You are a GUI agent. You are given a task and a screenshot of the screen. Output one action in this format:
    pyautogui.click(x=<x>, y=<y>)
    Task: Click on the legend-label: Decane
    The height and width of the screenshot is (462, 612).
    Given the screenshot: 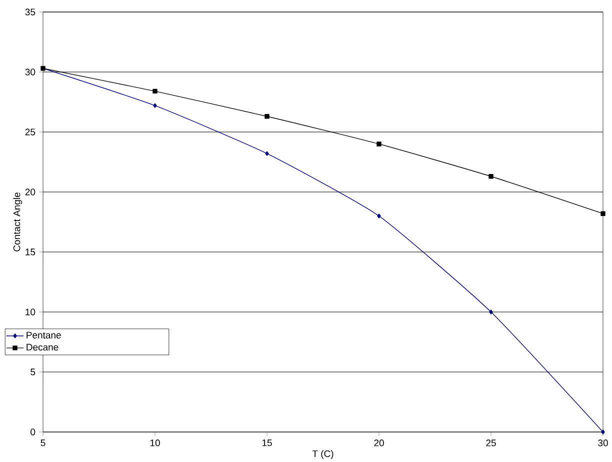 What is the action you would take?
    pyautogui.click(x=42, y=347)
    